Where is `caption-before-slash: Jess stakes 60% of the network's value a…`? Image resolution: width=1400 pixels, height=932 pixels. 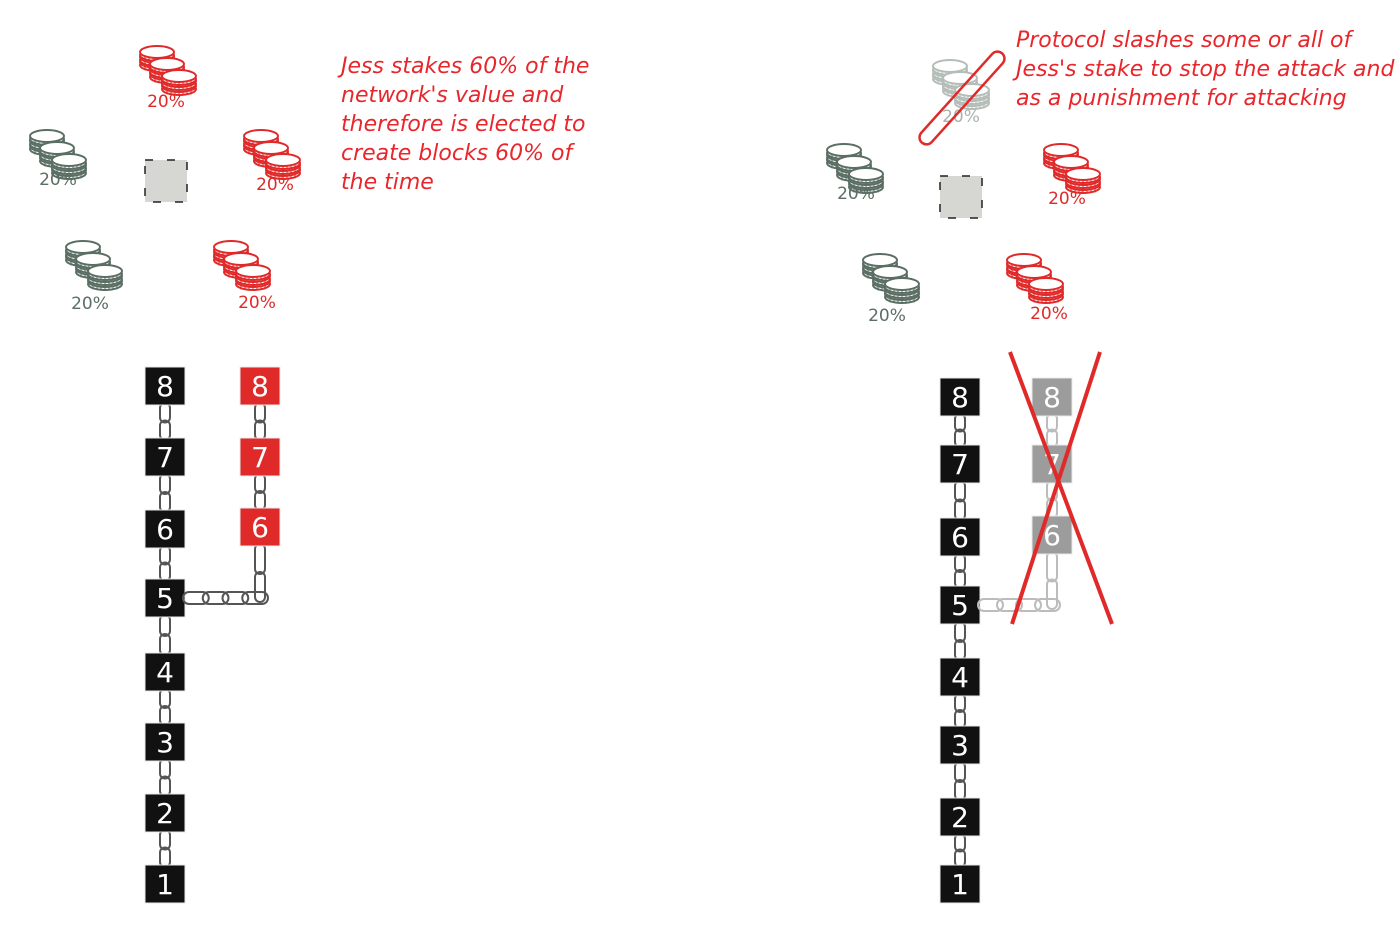 caption-before-slash: Jess stakes 60% of the network's value a… is located at coordinates (465, 124).